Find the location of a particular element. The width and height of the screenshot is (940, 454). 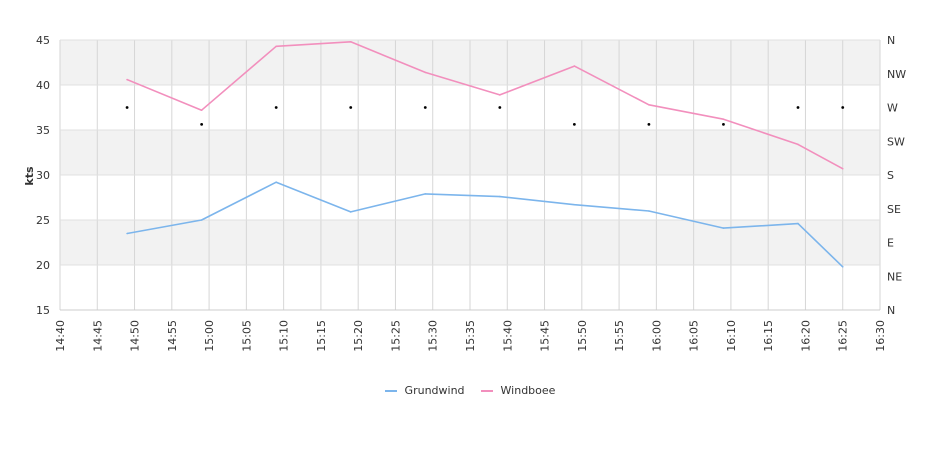

legend-item-grundwind: Grundwind is located at coordinates (424, 390).